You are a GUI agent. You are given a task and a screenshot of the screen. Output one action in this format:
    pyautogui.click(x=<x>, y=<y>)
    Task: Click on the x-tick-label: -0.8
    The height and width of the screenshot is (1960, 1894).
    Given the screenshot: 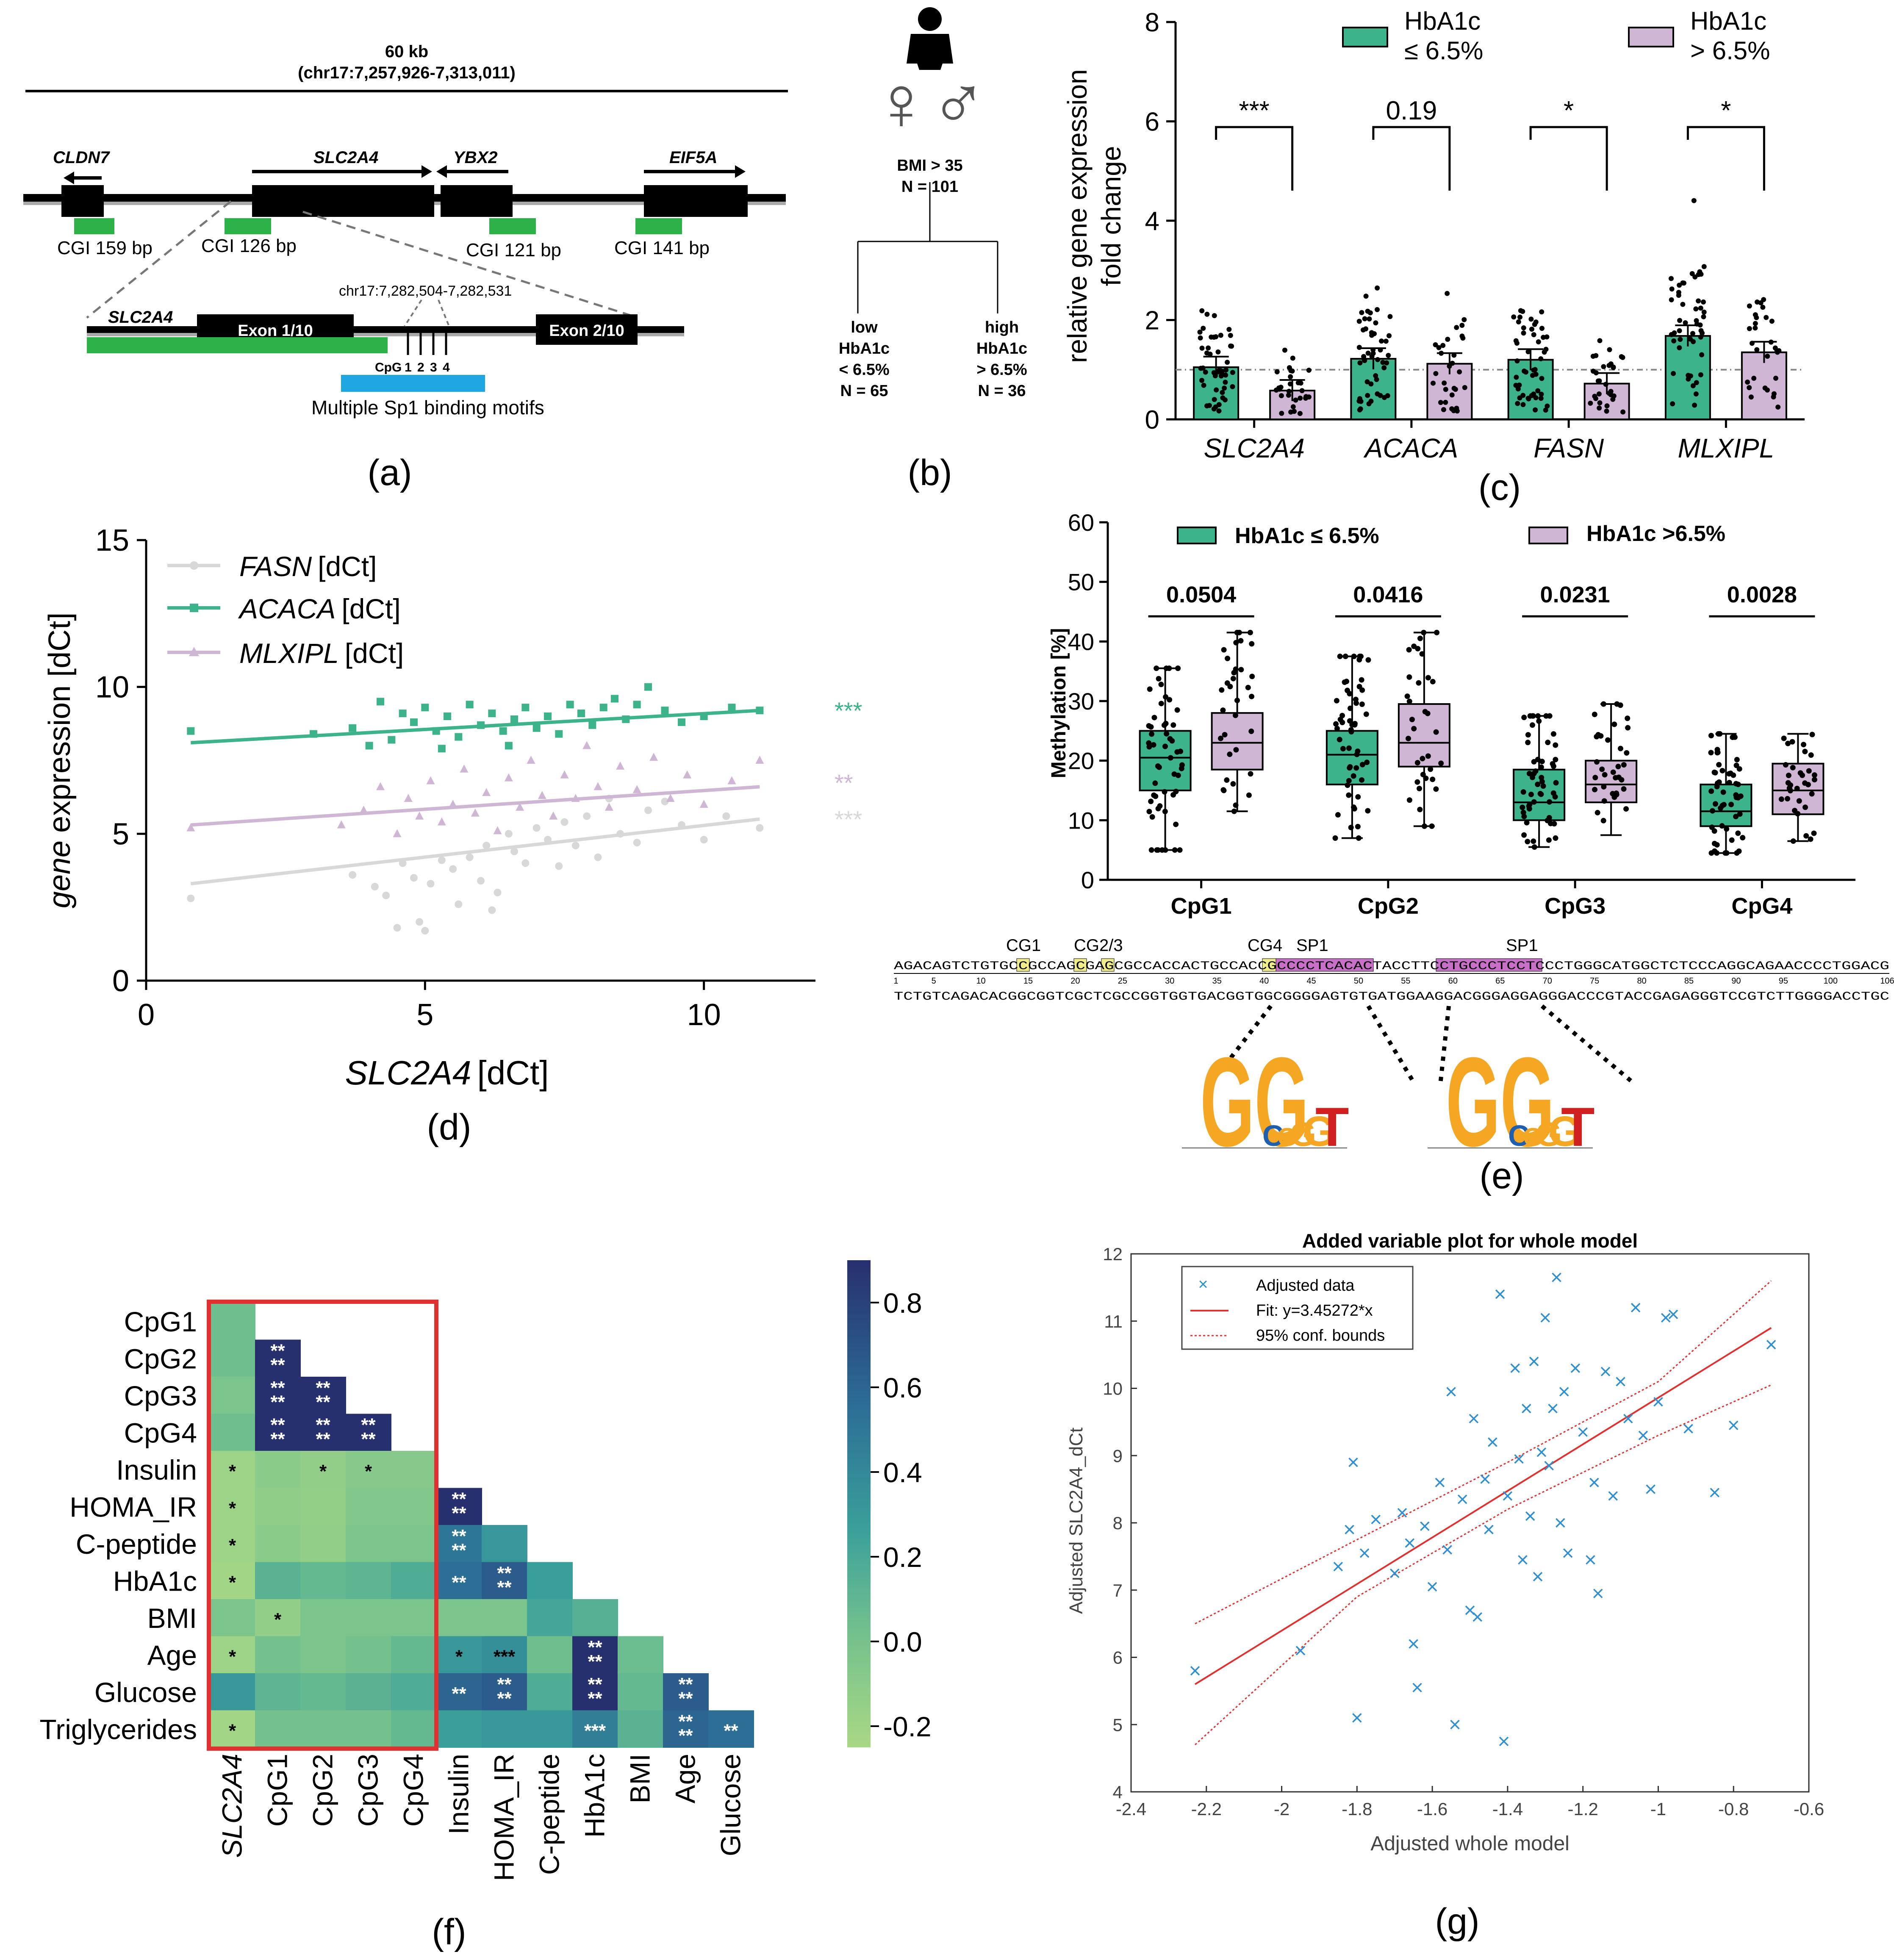 What is the action you would take?
    pyautogui.click(x=1733, y=1809)
    